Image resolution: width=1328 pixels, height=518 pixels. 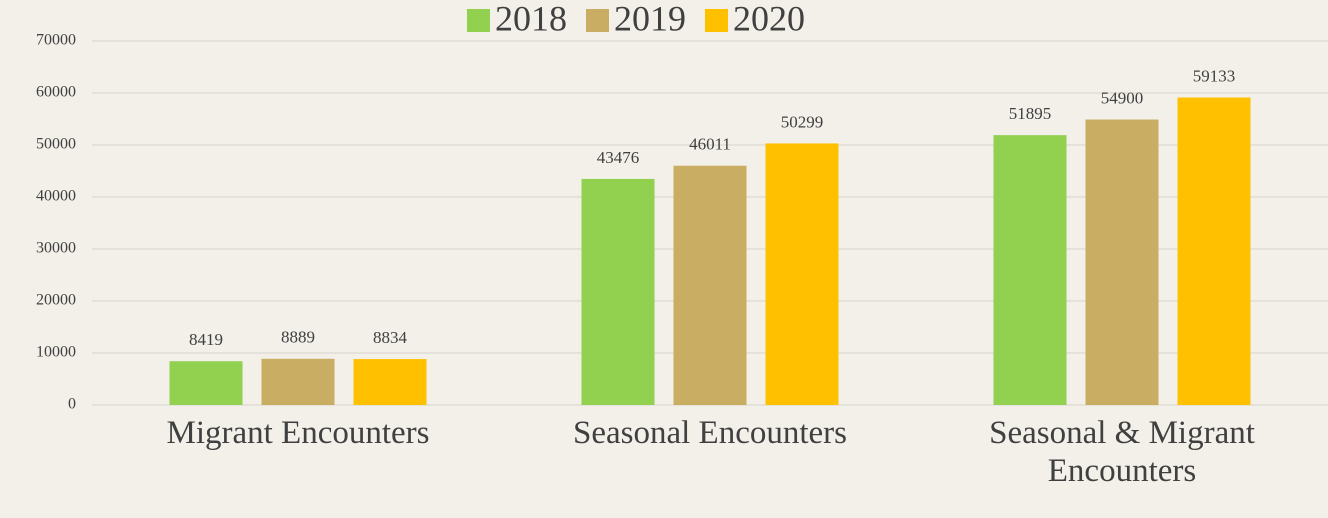 I want to click on x-tick-label: Seasonal Encounters, so click(x=709, y=433).